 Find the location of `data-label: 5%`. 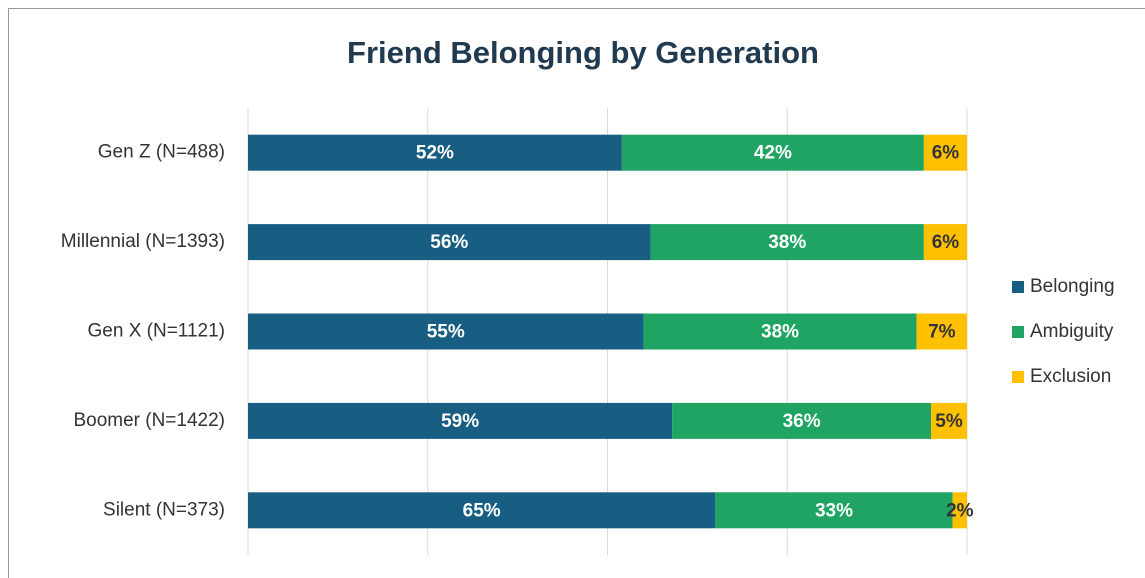

data-label: 5% is located at coordinates (949, 421).